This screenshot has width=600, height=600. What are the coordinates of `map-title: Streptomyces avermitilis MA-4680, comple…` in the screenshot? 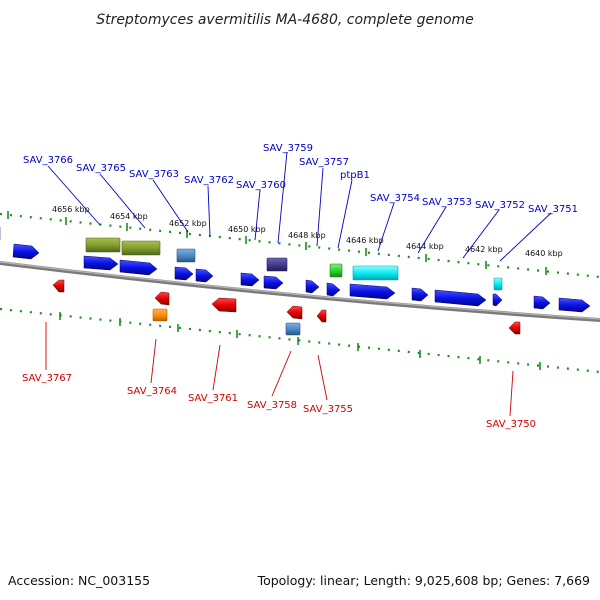 It's located at (285, 20).